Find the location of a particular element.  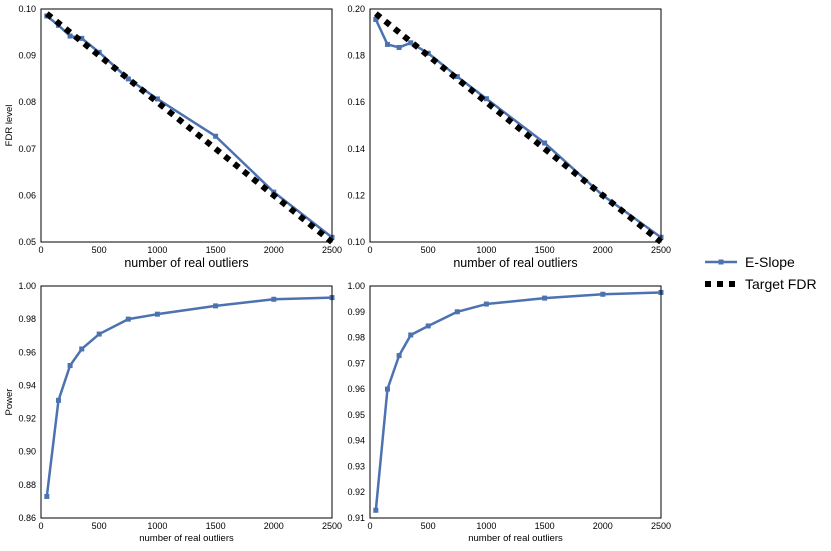

y-tick-label: 0.16 is located at coordinates (356, 102).